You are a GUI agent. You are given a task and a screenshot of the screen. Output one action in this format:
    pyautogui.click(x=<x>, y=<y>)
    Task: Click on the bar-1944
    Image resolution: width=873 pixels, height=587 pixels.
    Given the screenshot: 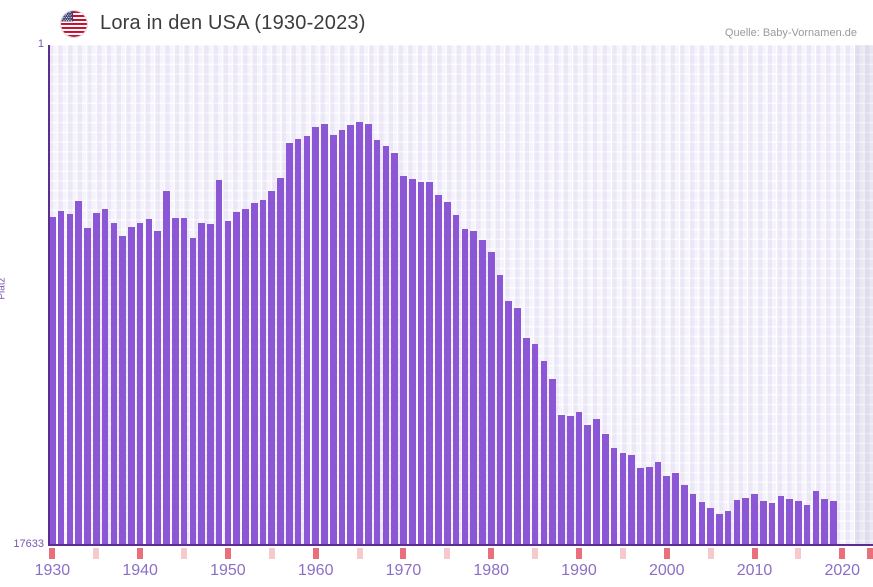 What is the action you would take?
    pyautogui.click(x=175, y=382)
    